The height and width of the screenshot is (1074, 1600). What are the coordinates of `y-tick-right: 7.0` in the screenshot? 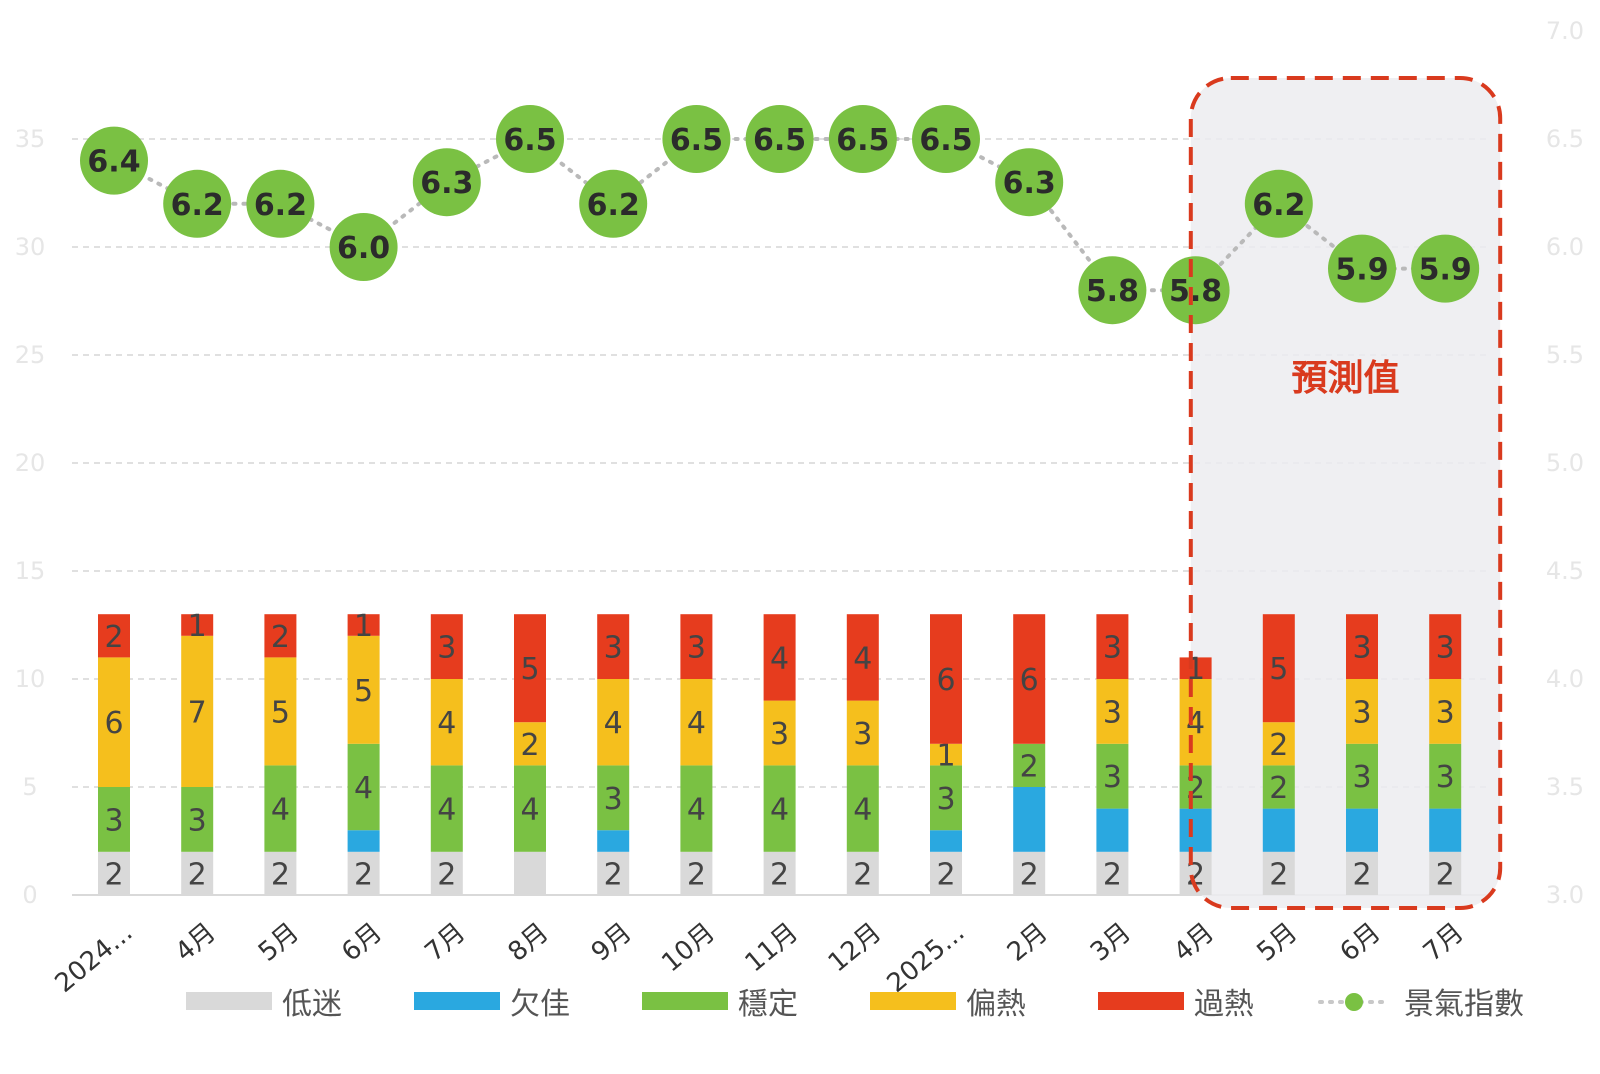 It's located at (1565, 31).